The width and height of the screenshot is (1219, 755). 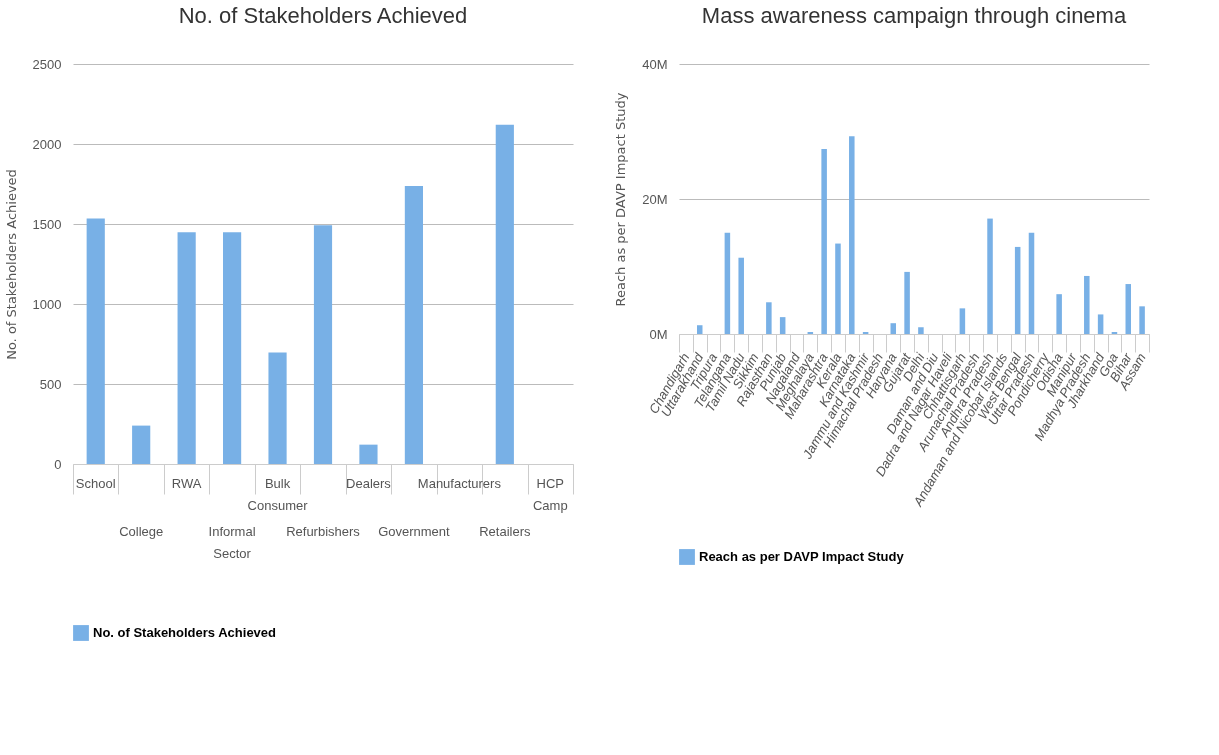 What do you see at coordinates (658, 334) in the screenshot?
I see `y-tick-label: 0M` at bounding box center [658, 334].